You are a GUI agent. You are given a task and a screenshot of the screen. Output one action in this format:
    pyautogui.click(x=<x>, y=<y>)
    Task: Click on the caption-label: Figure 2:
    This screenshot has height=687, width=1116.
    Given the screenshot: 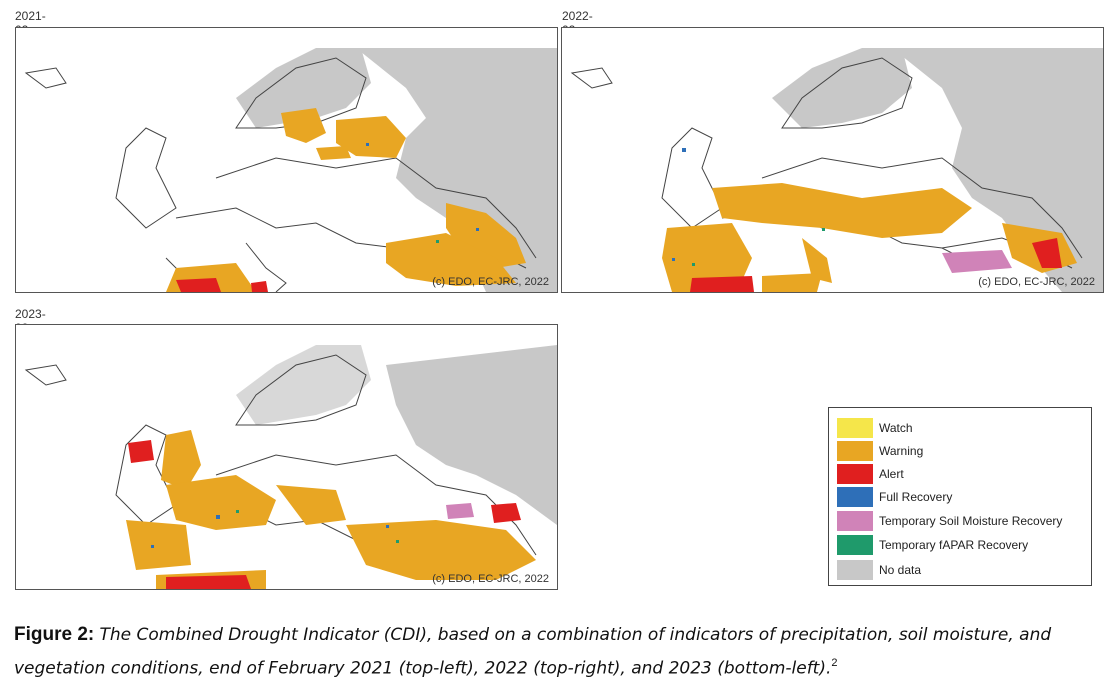 What is the action you would take?
    pyautogui.click(x=54, y=634)
    